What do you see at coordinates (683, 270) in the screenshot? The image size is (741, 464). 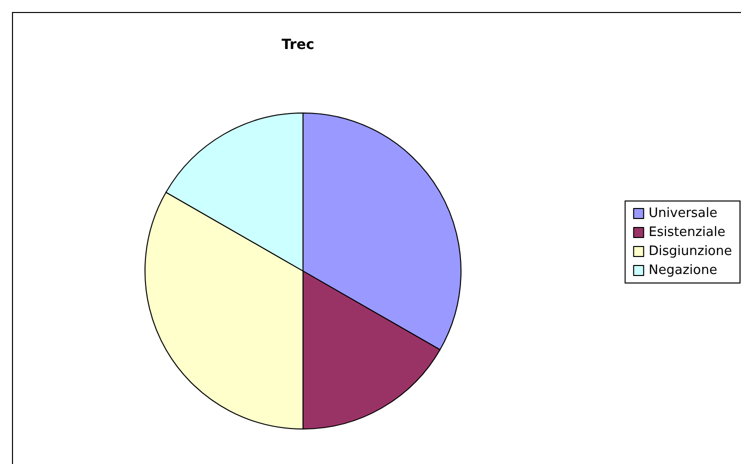 I see `legend-label: Negazione` at bounding box center [683, 270].